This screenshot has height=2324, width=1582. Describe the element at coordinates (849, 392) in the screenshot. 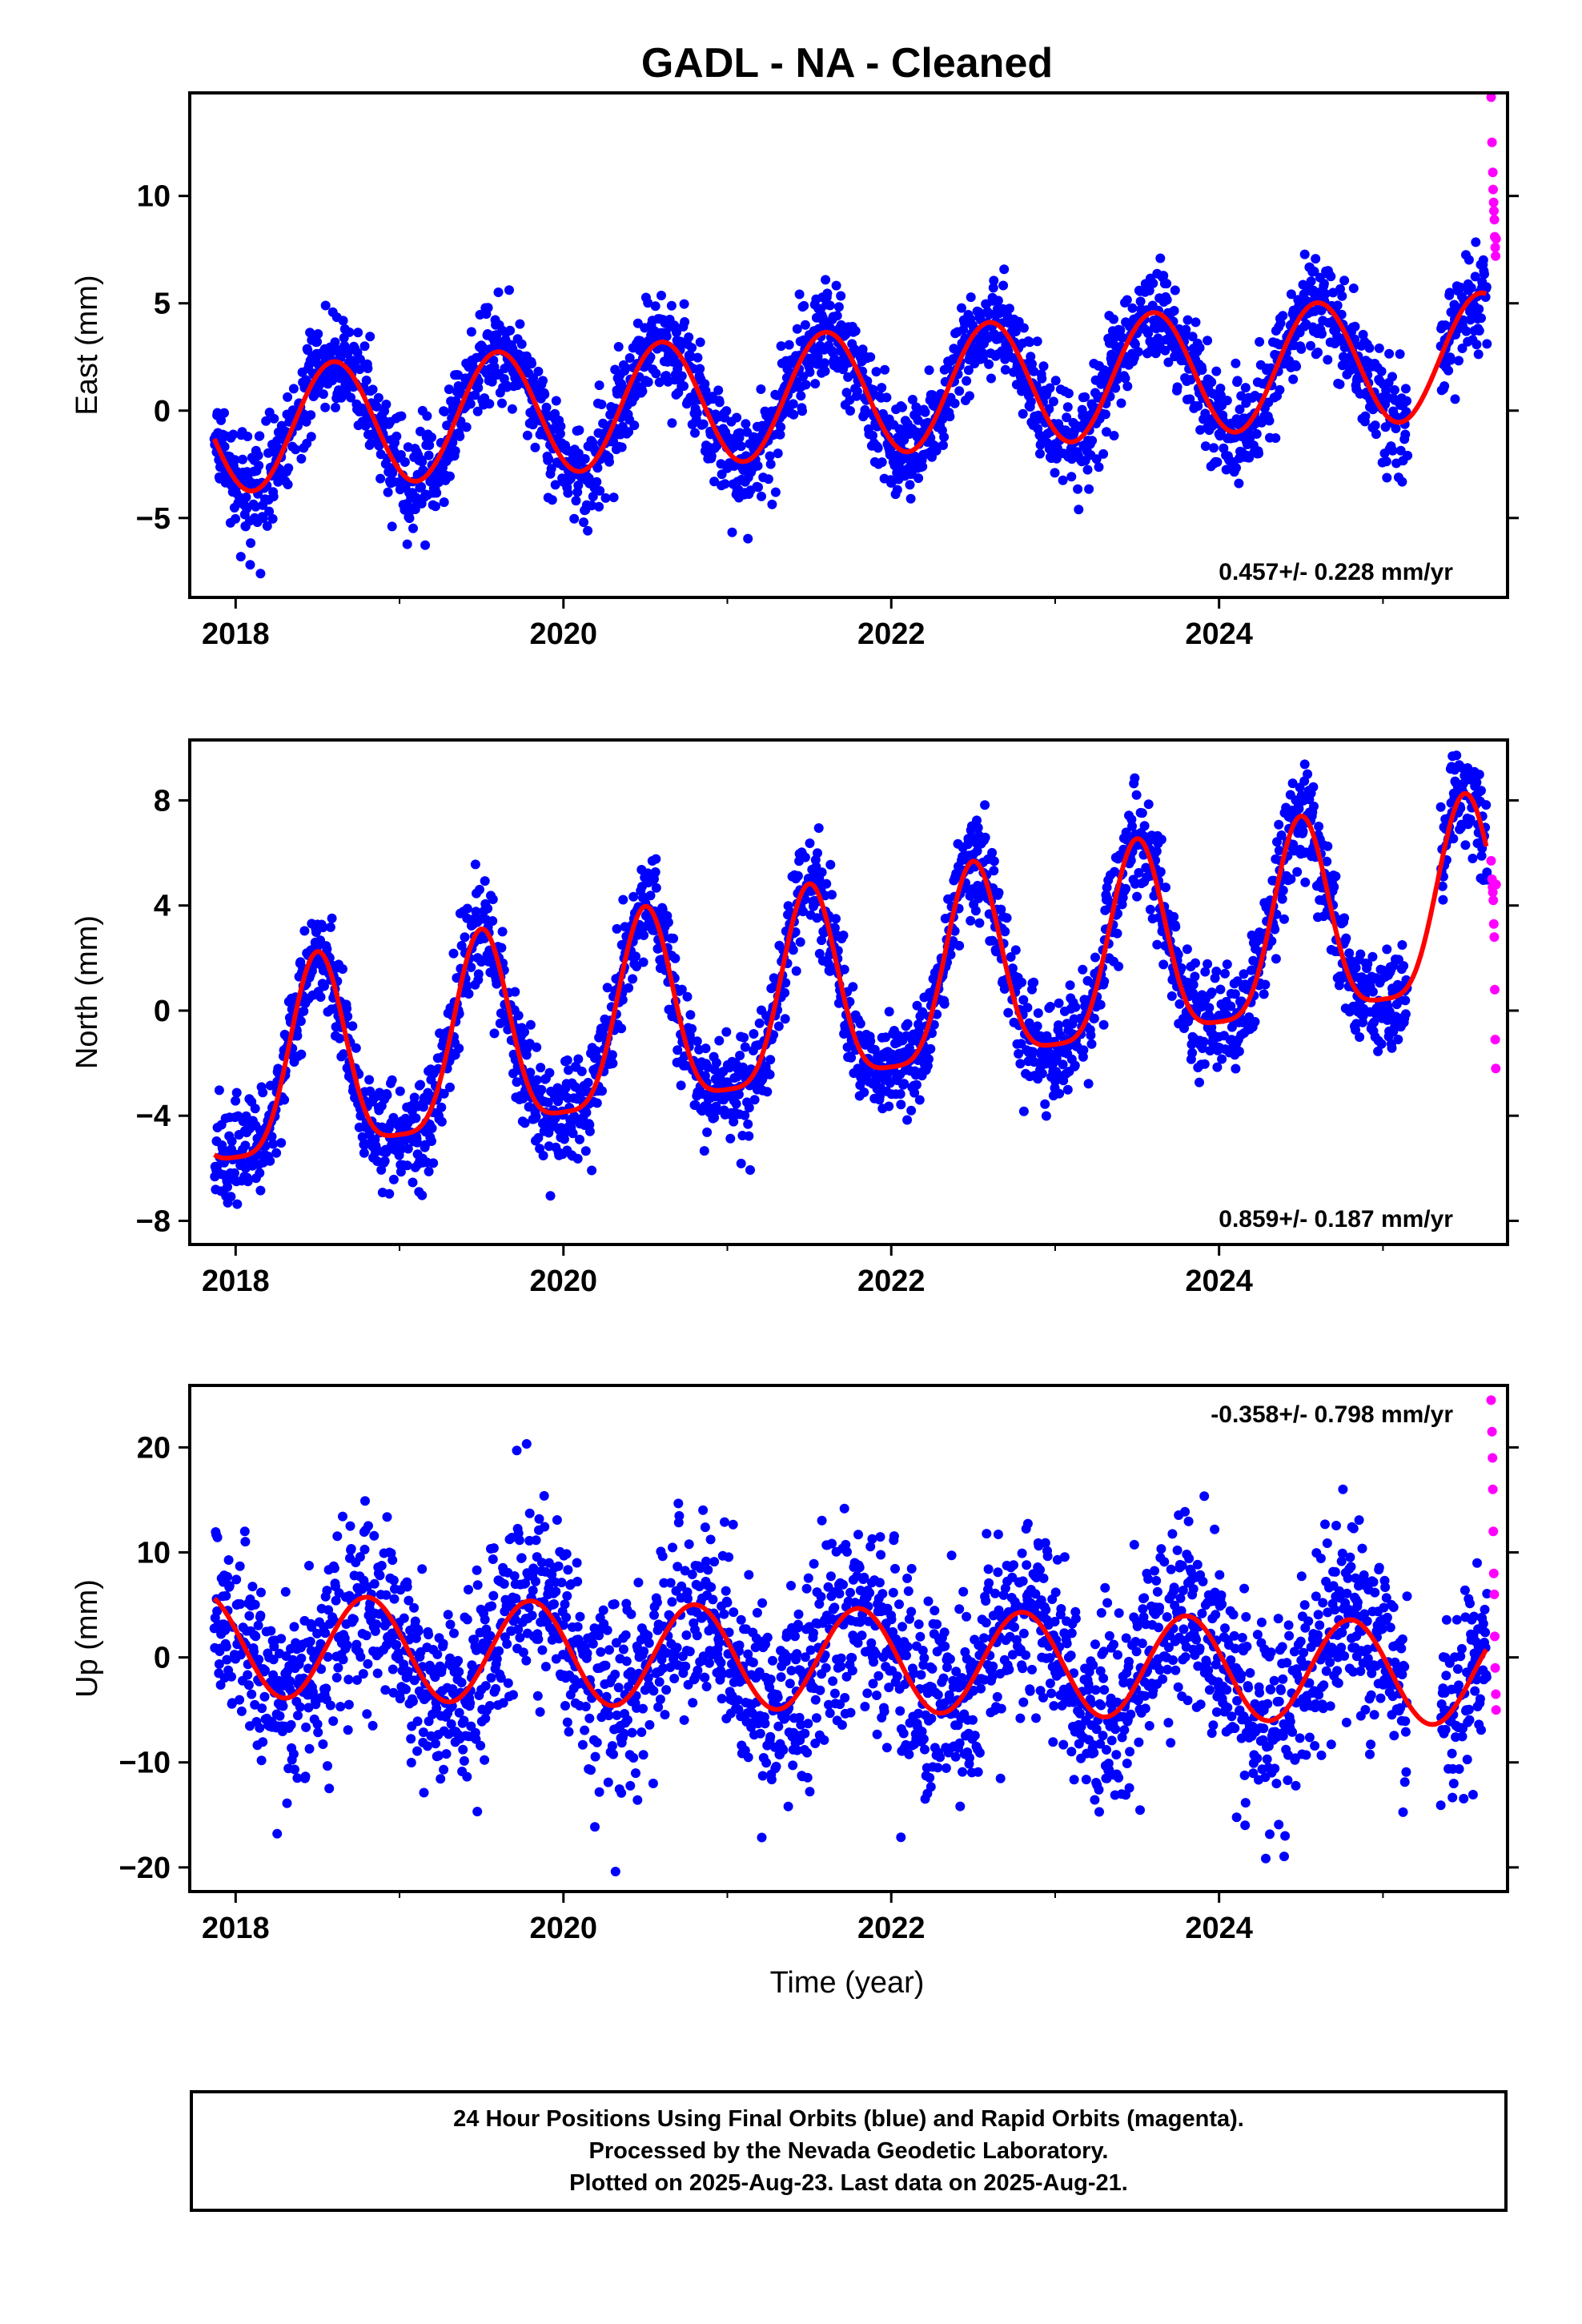

I see `east-model-fit-line` at that location.